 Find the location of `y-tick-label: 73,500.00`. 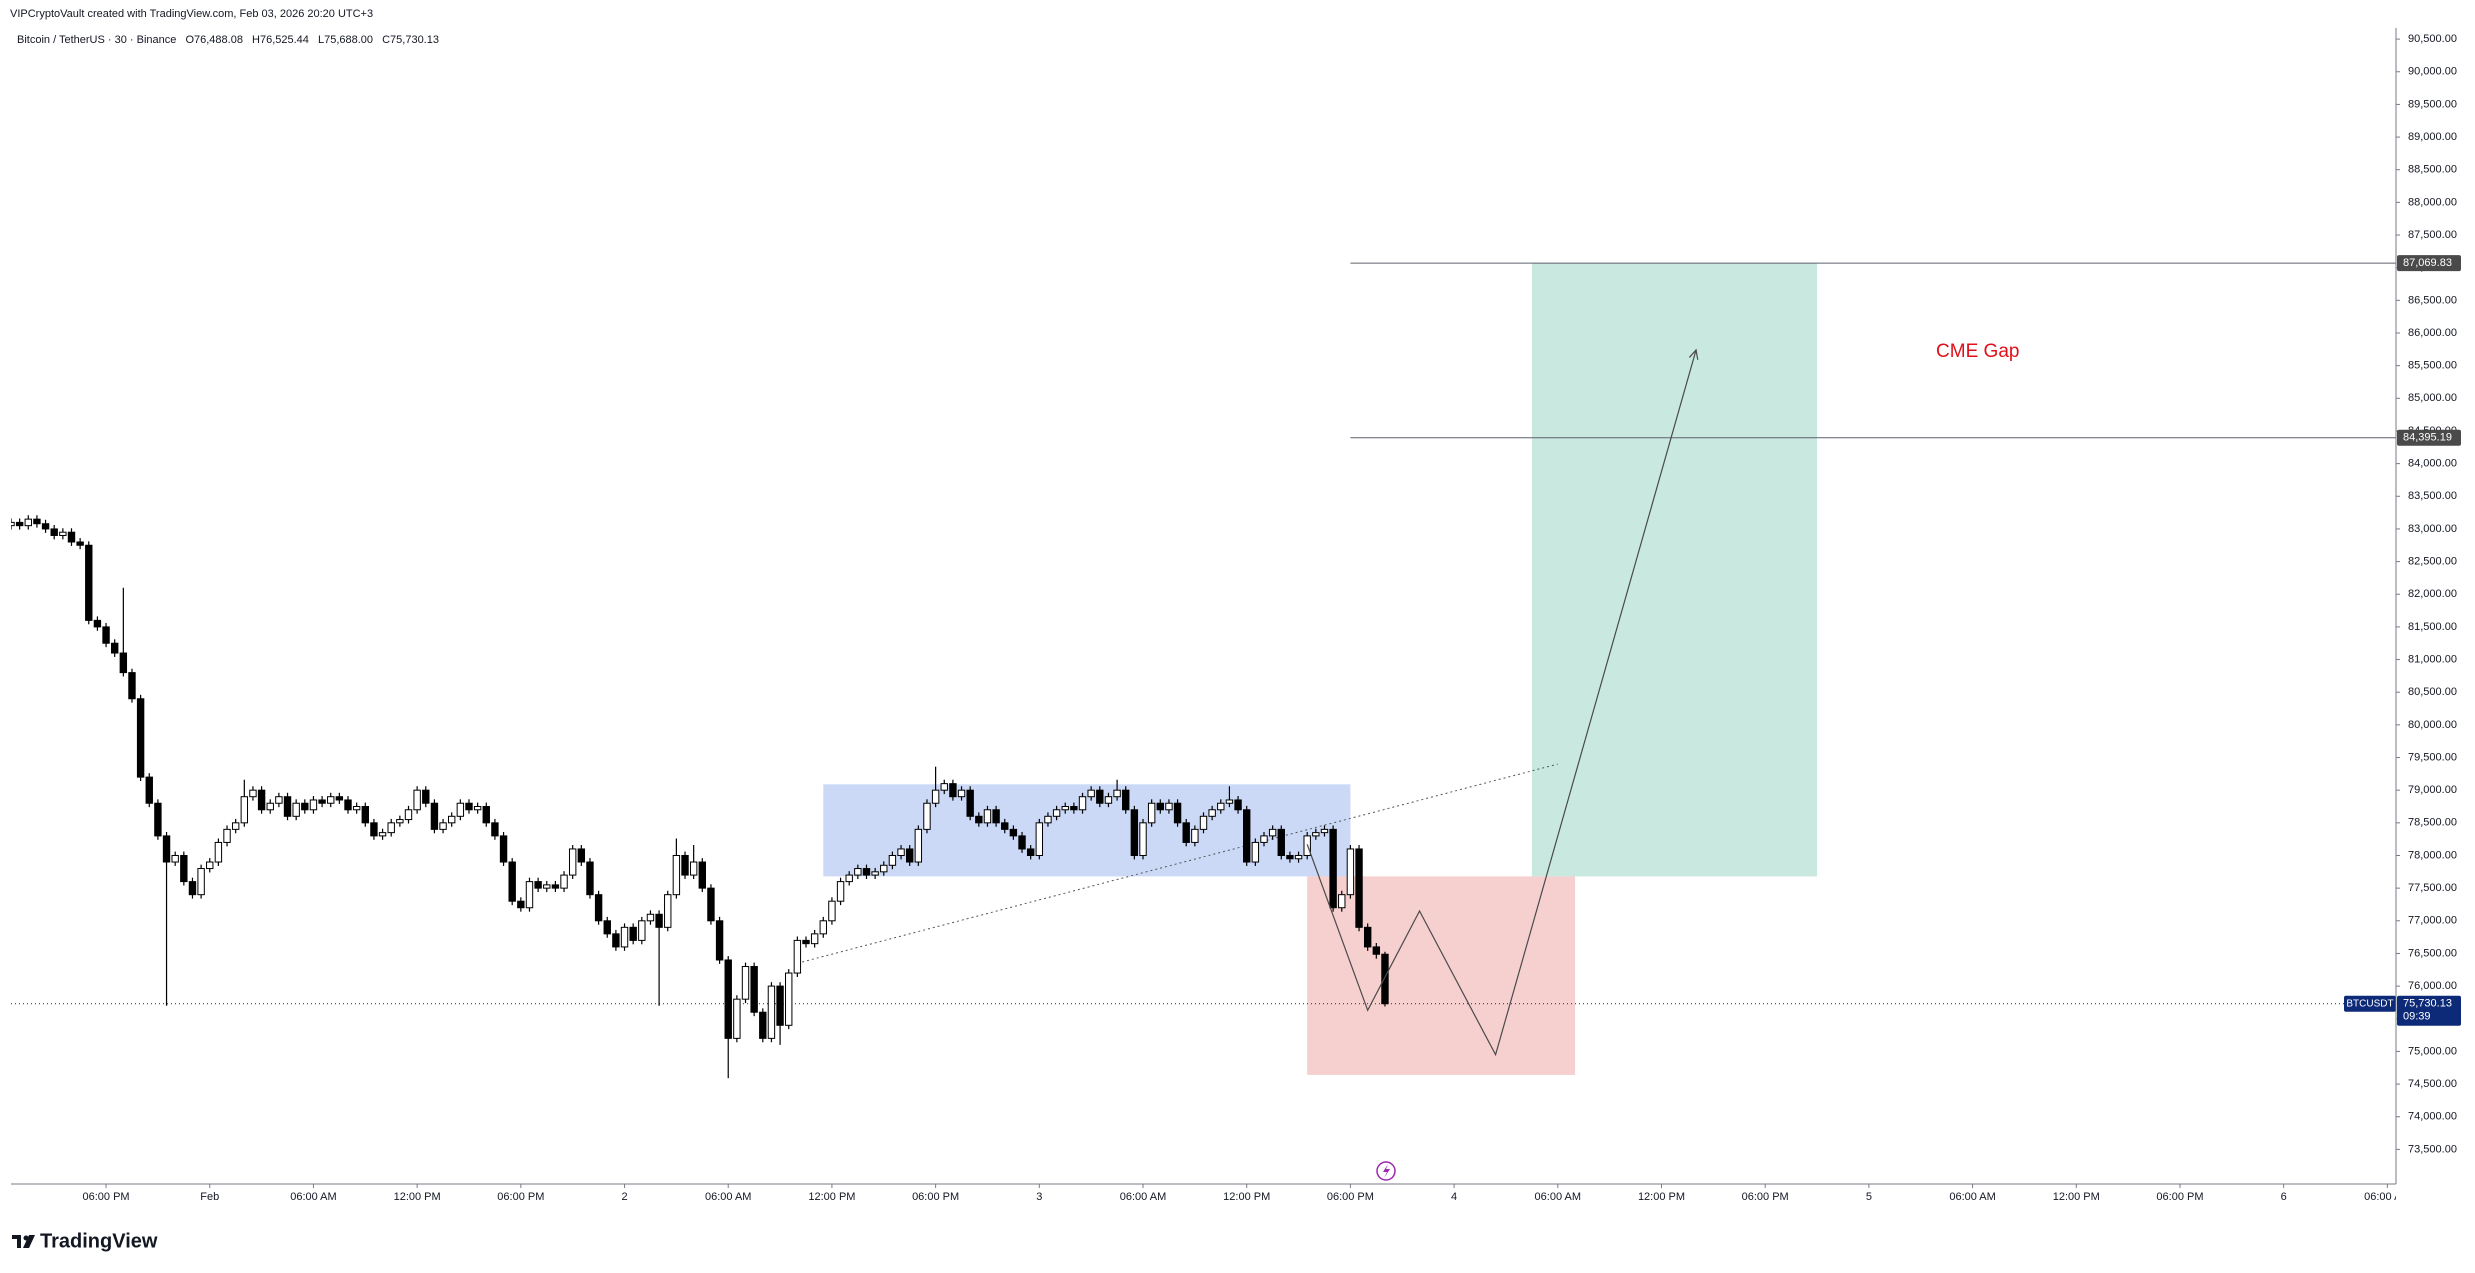

y-tick-label: 73,500.00 is located at coordinates (2432, 1149).